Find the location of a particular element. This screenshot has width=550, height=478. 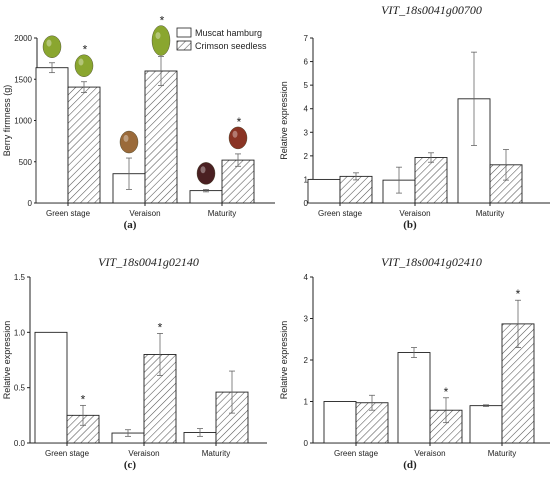

y-tick-label: 500 is located at coordinates (26, 162).